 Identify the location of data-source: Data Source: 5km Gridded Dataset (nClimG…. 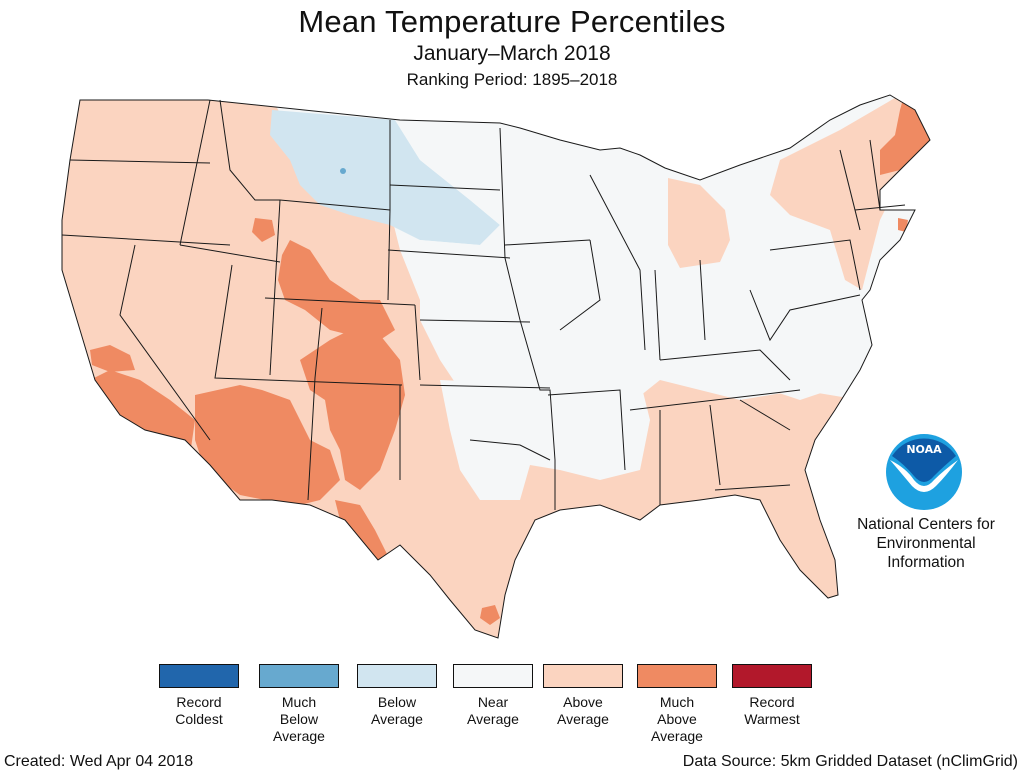
(850, 761).